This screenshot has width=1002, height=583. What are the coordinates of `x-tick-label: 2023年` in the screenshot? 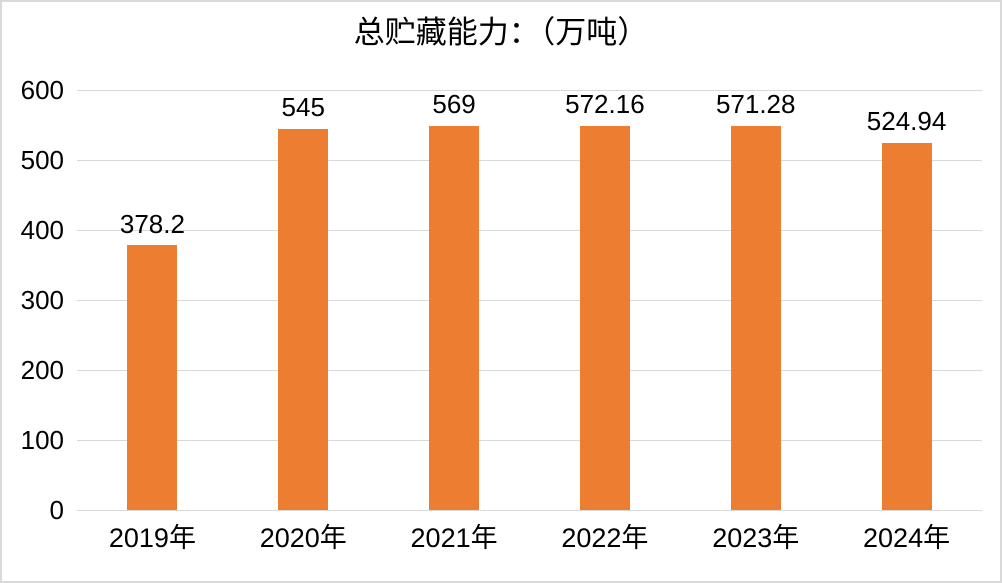 It's located at (756, 538).